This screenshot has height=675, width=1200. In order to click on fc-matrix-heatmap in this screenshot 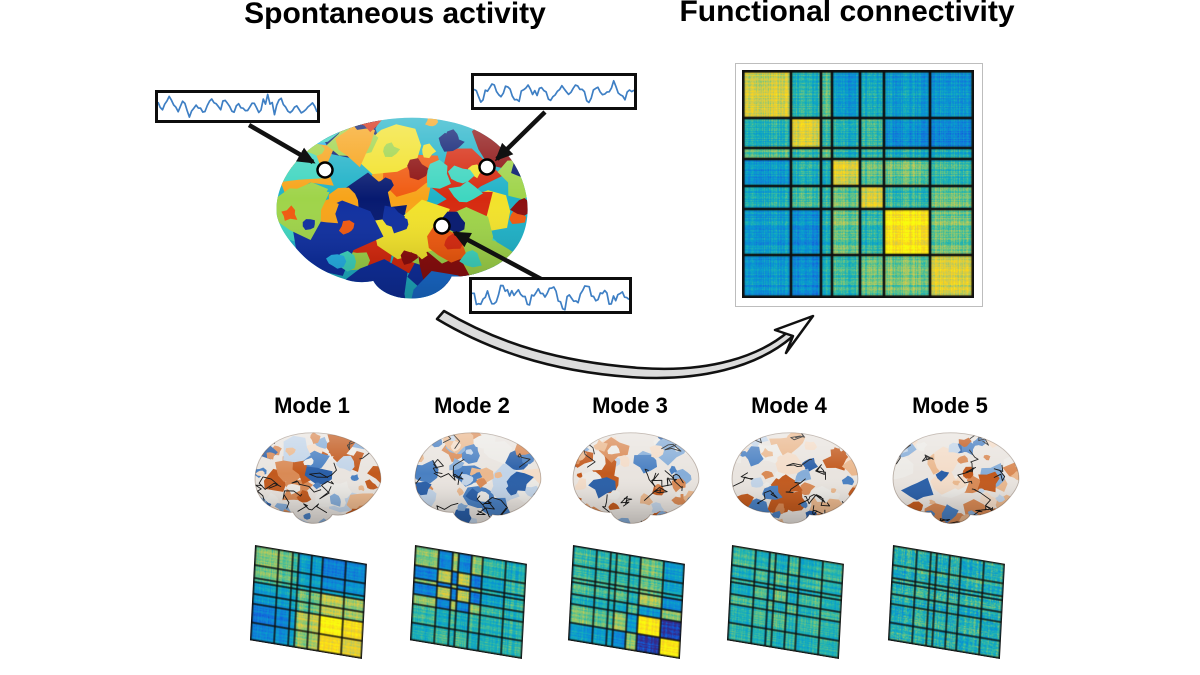, I will do `click(858, 184)`.